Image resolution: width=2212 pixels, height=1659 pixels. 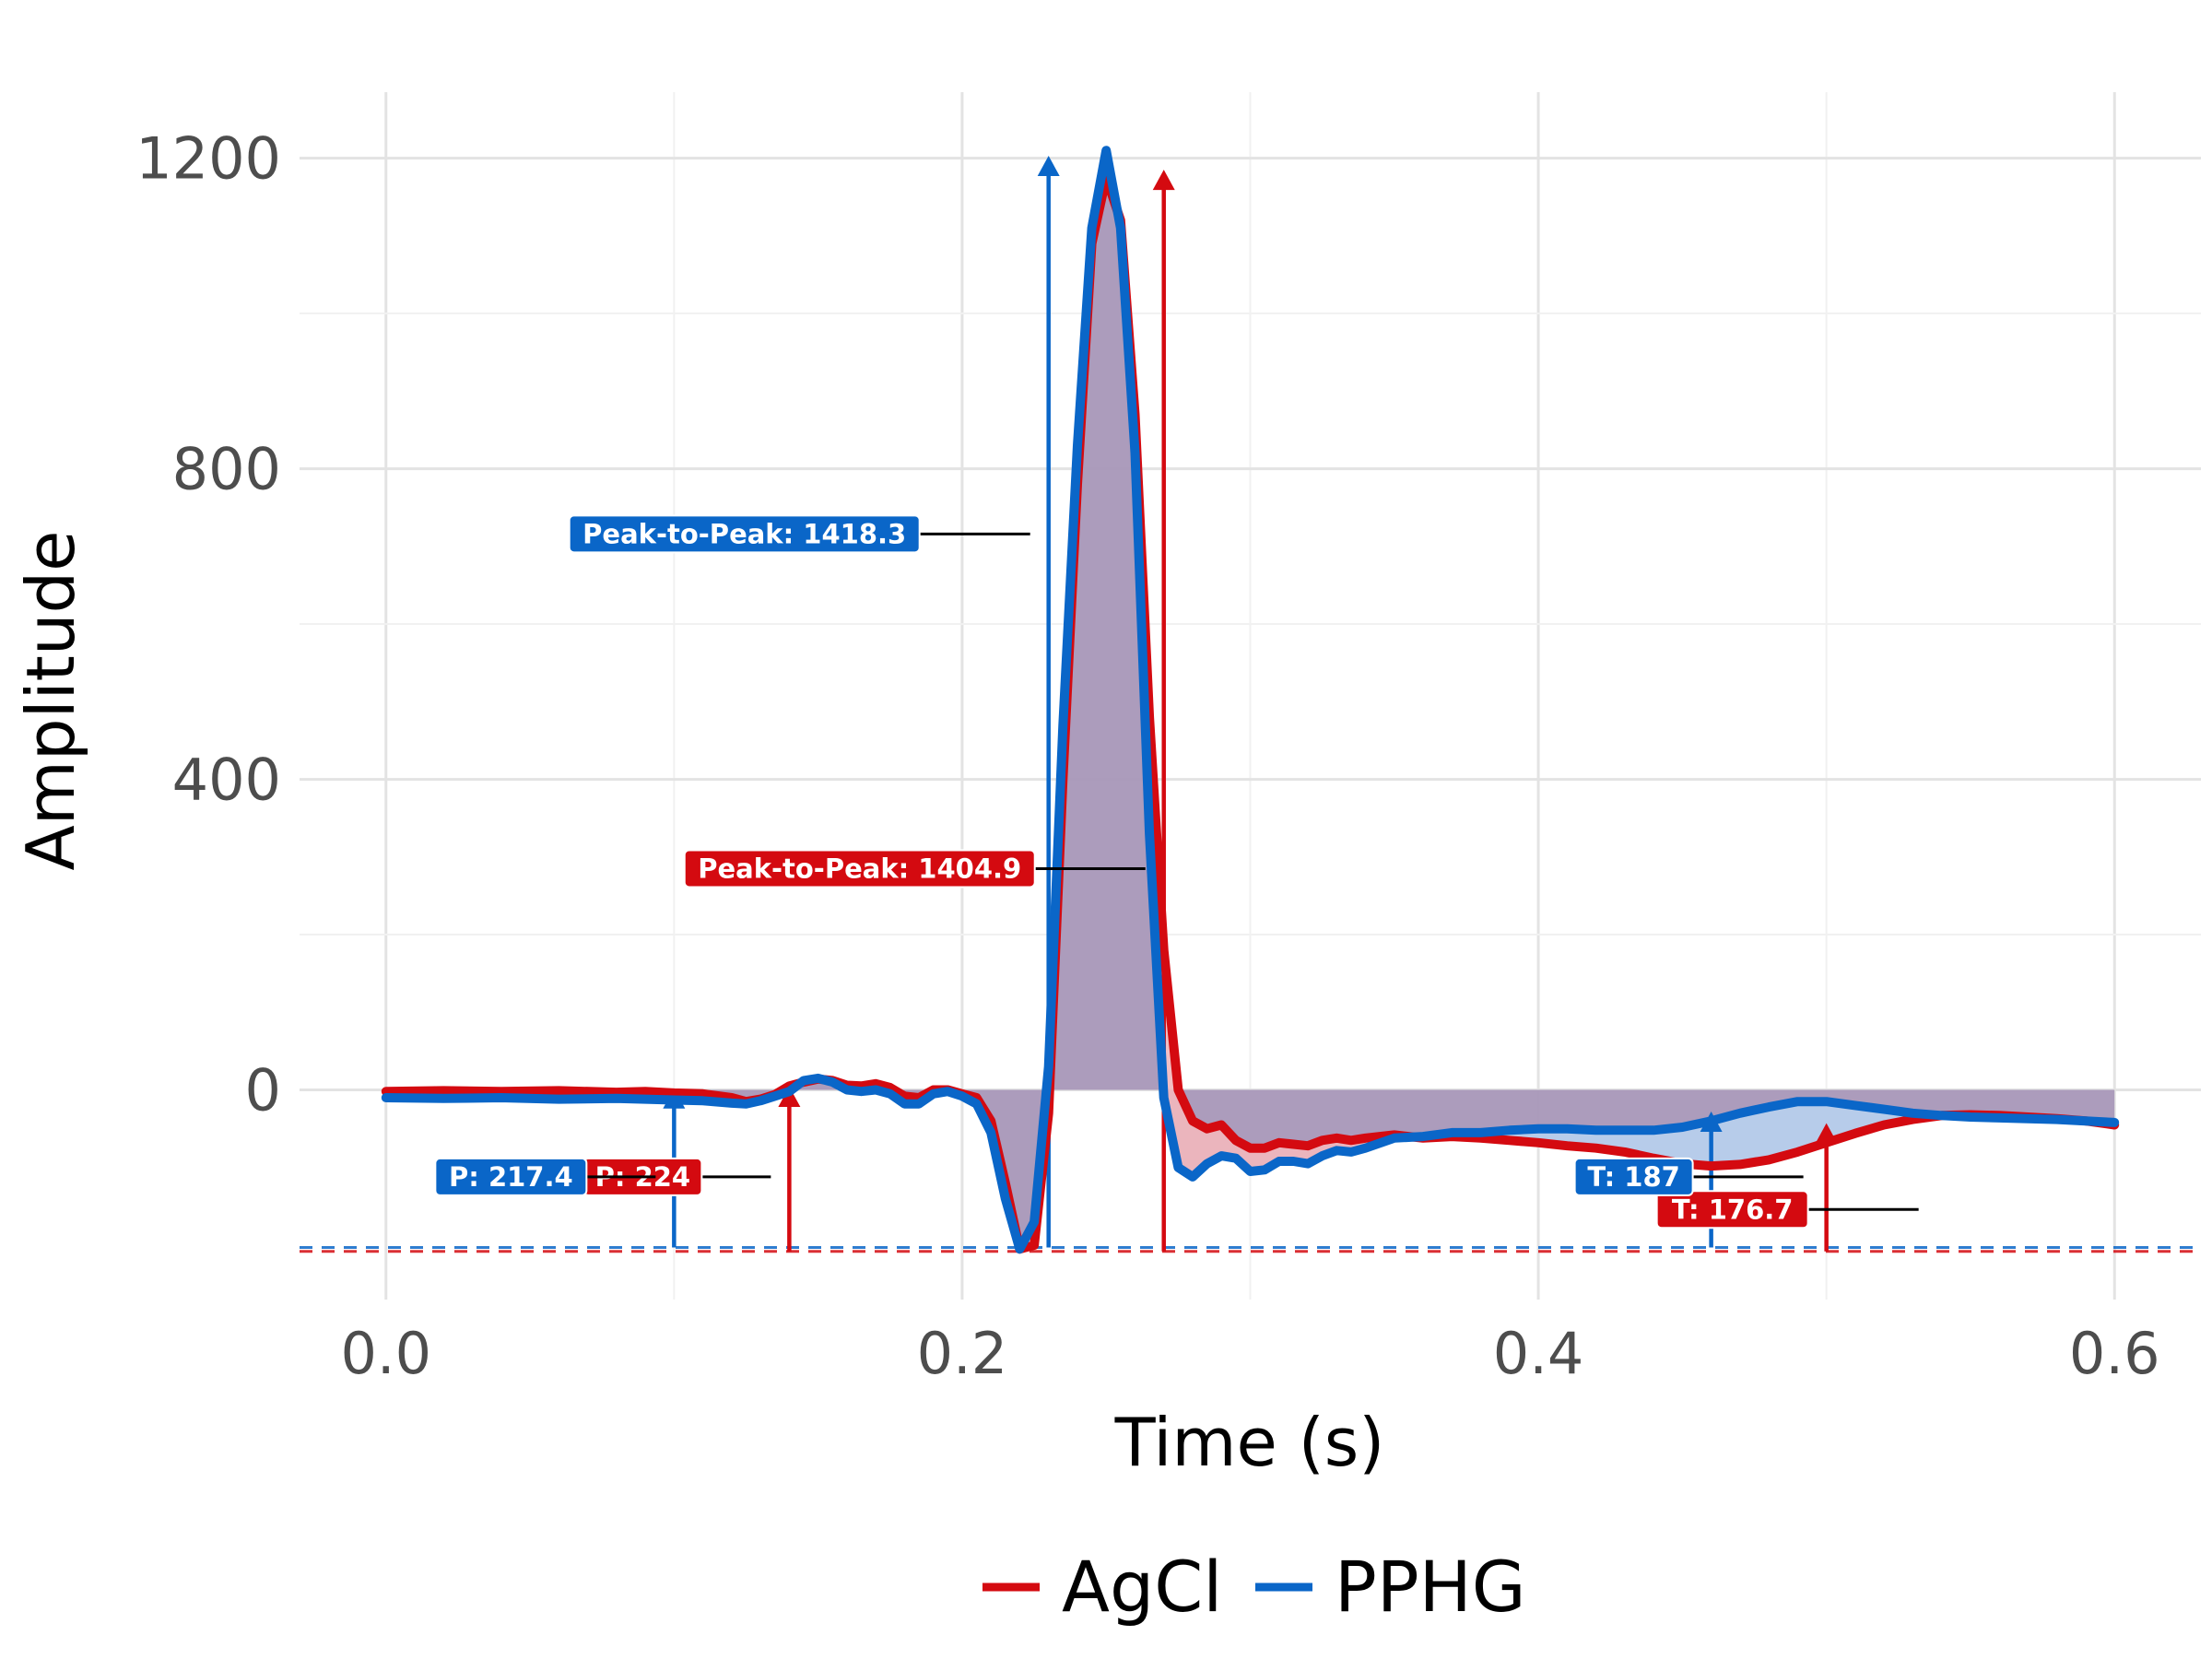 I want to click on legend: AgCl PPHG, so click(x=1254, y=1587).